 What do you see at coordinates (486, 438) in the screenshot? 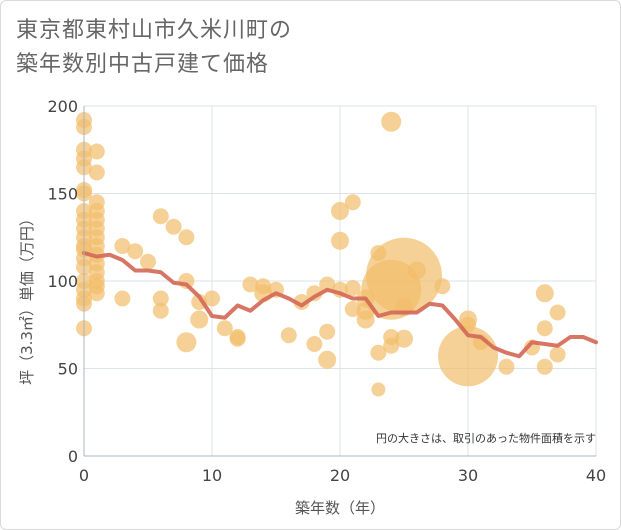
I see `size-note: 円の大きさは、取引のあった物件面積を示す` at bounding box center [486, 438].